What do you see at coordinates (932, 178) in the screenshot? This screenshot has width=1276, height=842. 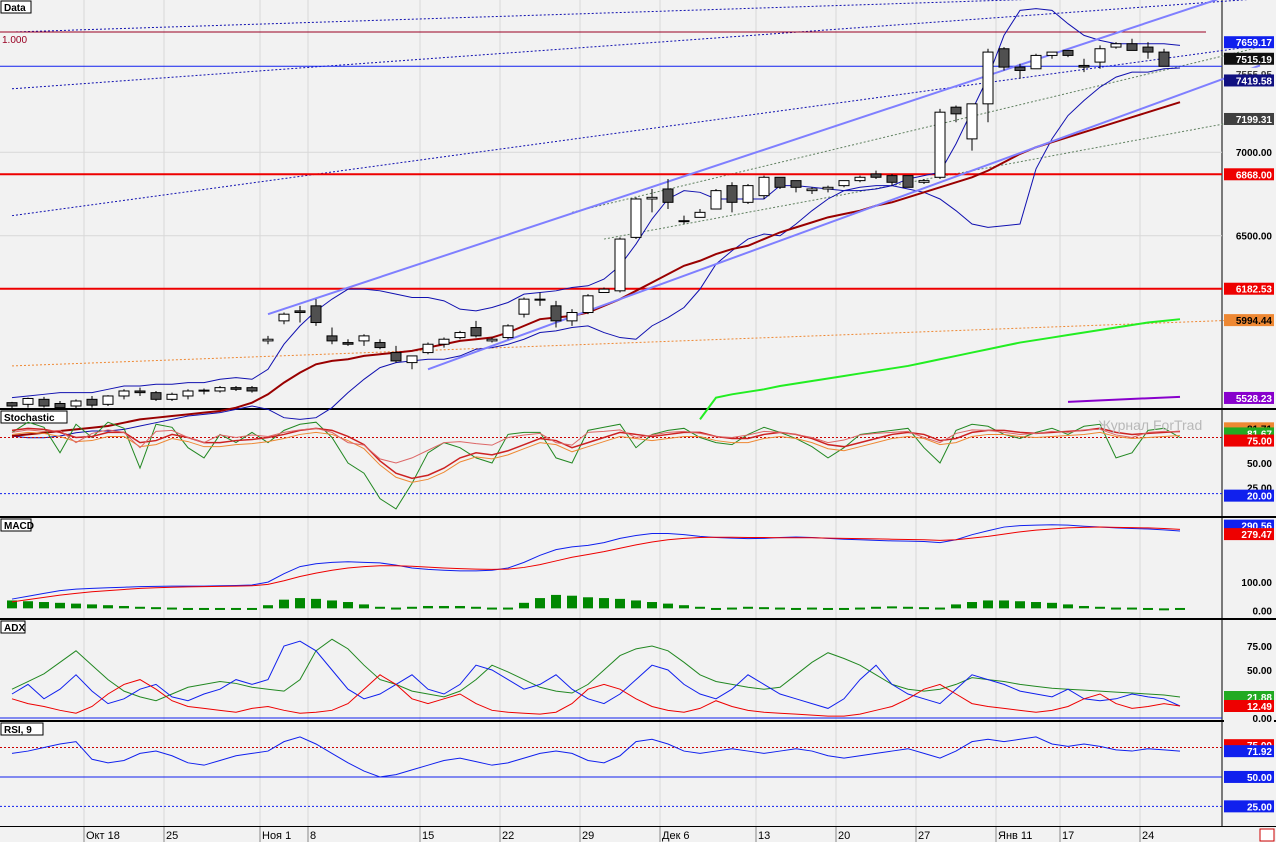 I see `channel-mid2-dotted` at bounding box center [932, 178].